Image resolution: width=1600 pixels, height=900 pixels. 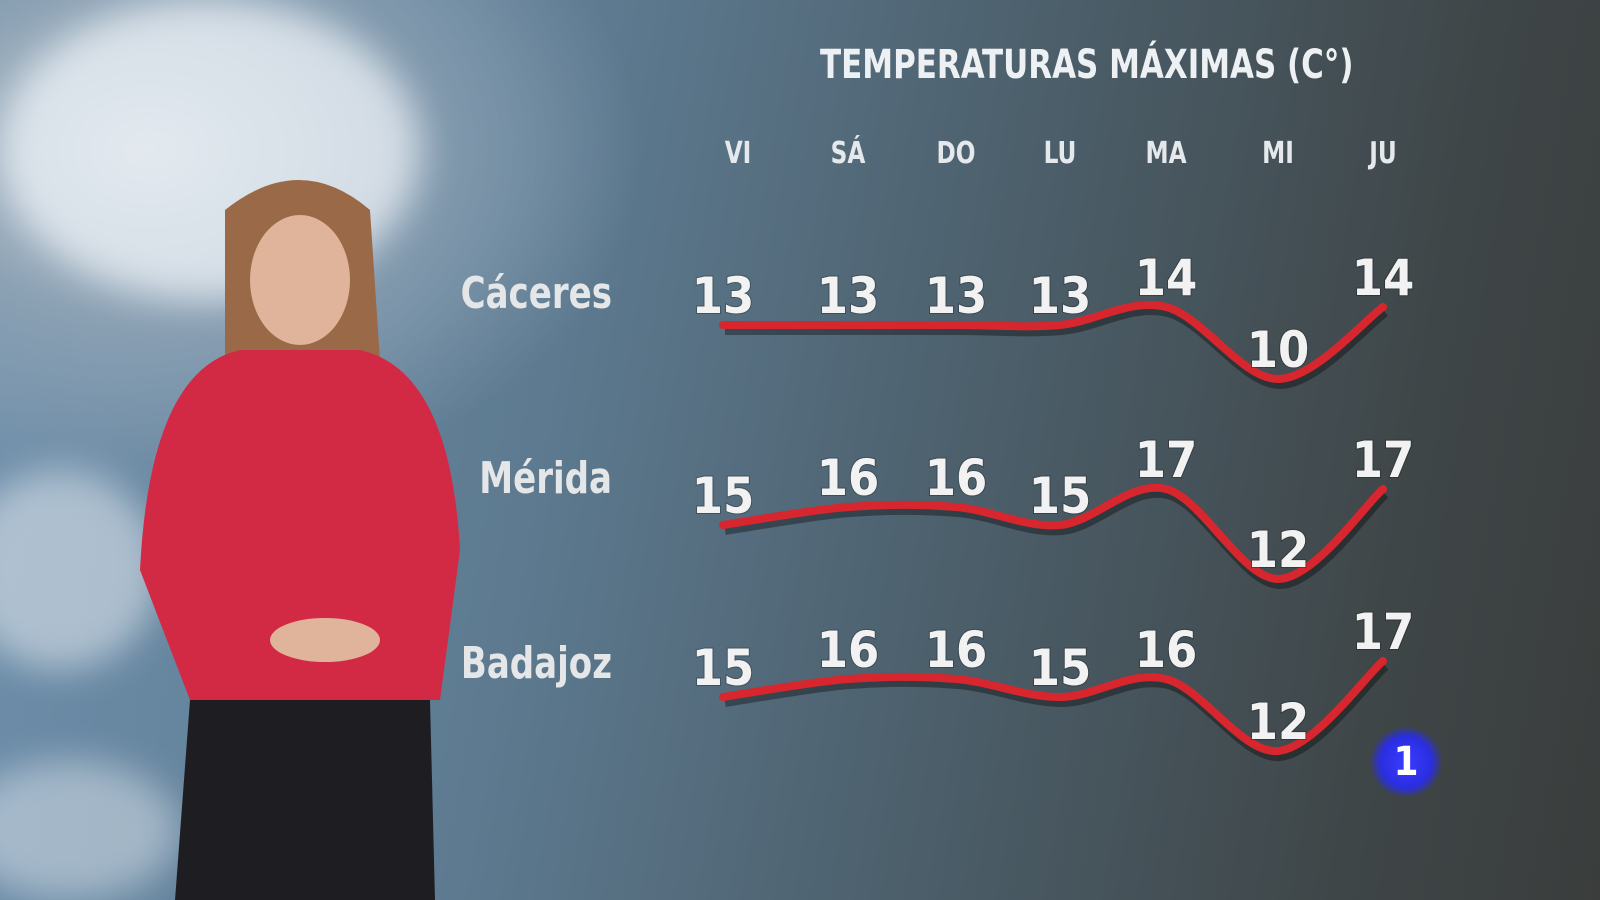 What do you see at coordinates (1383, 153) in the screenshot?
I see `day-label: JU` at bounding box center [1383, 153].